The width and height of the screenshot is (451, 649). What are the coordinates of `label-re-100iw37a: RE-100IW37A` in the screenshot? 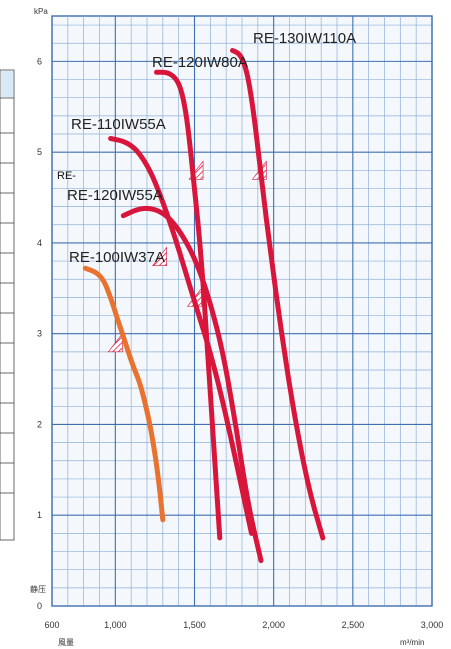 It's located at (117, 257).